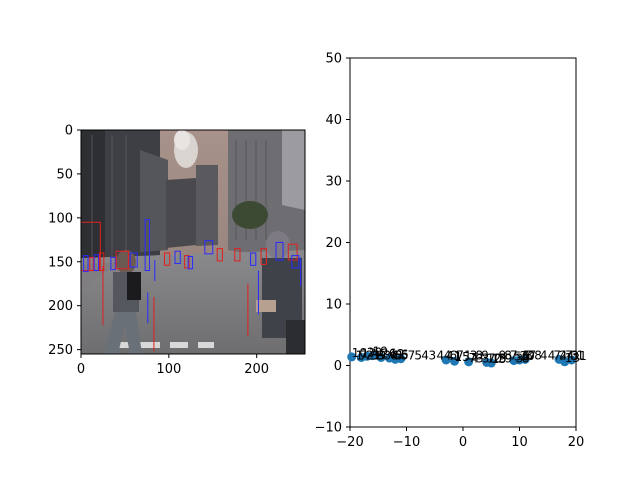 The image size is (640, 480). Describe the element at coordinates (293, 170) in the screenshot. I see `photo-building-right-far` at that location.